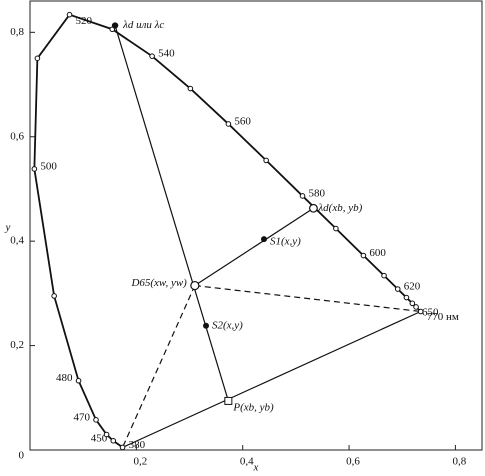  Describe the element at coordinates (140, 462) in the screenshot. I see `x-tick-label: 0,2` at that location.